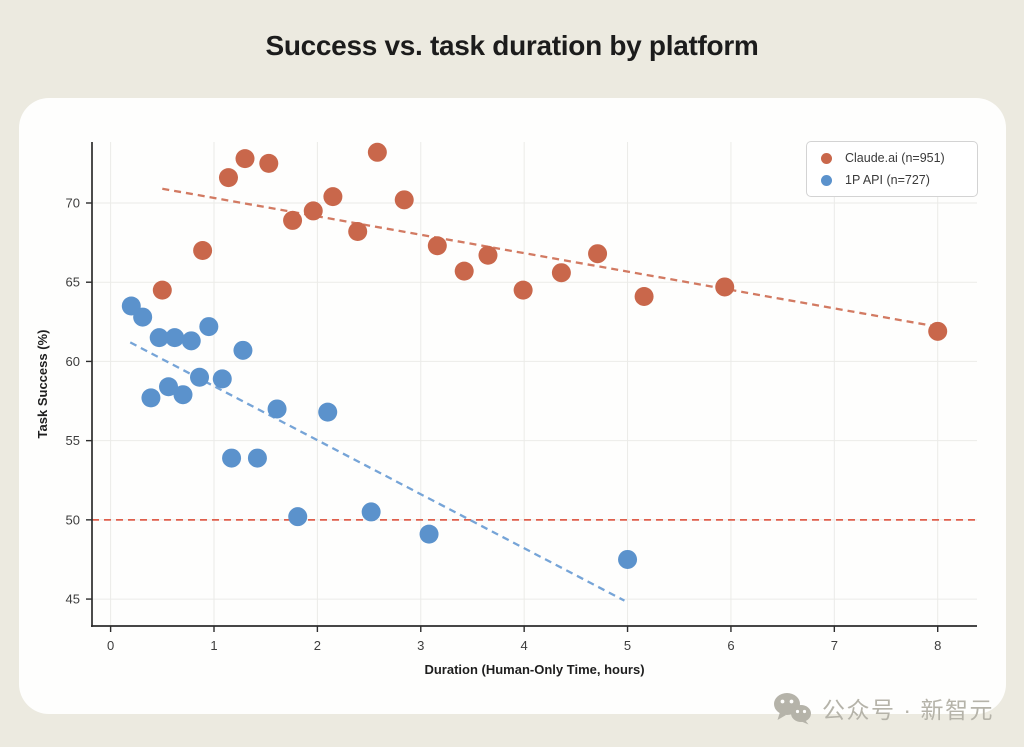 This screenshot has height=747, width=1024. Describe the element at coordinates (534, 669) in the screenshot. I see `x-axis-title: Duration (Human-Only Time, hours)` at that location.